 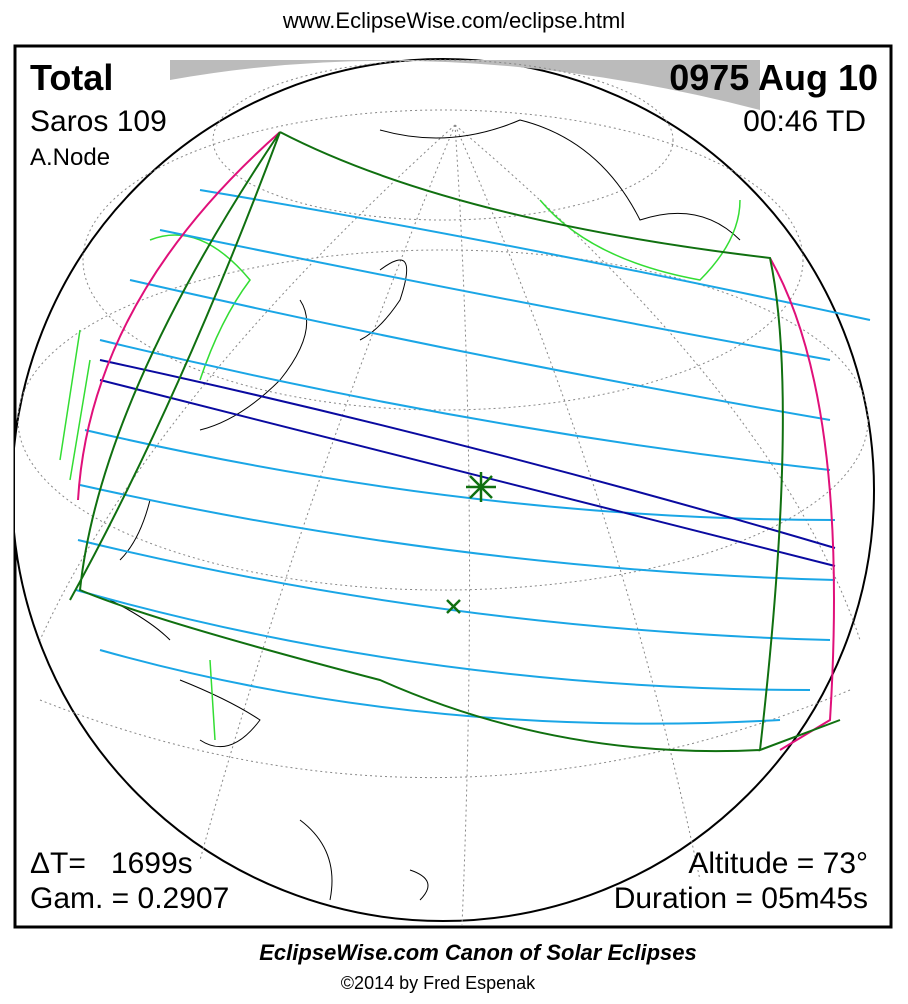 I want to click on date: 0975 Aug 10, so click(x=773, y=77).